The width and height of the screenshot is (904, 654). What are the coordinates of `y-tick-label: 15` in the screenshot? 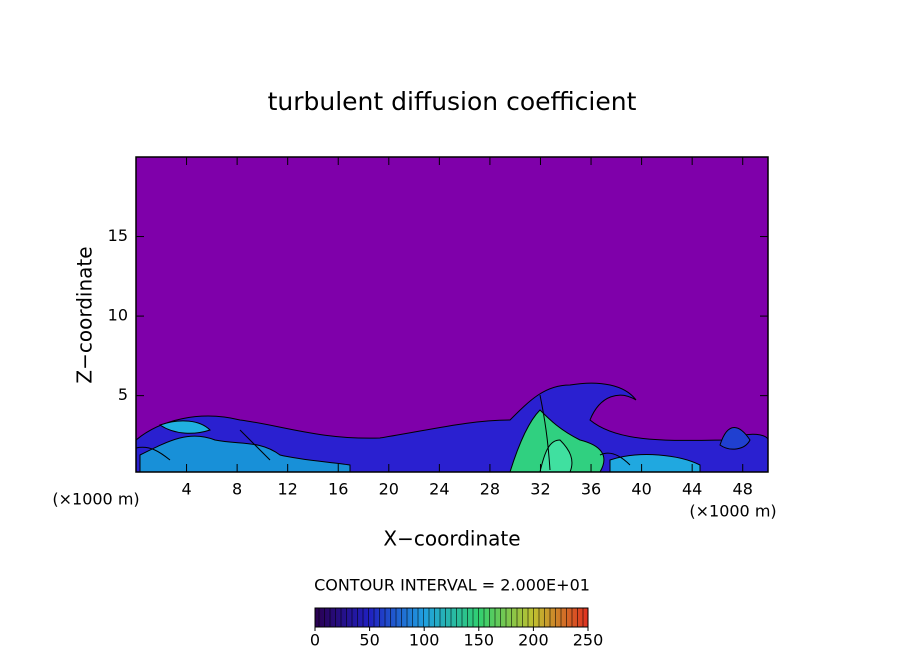 It's located at (118, 235).